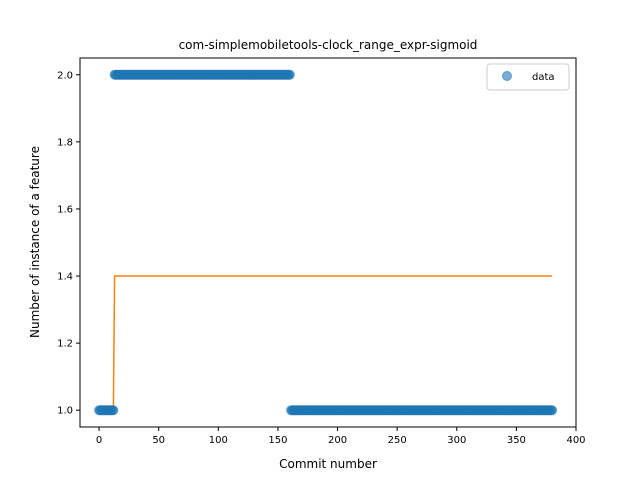  I want to click on x-tick-label: 150, so click(277, 440).